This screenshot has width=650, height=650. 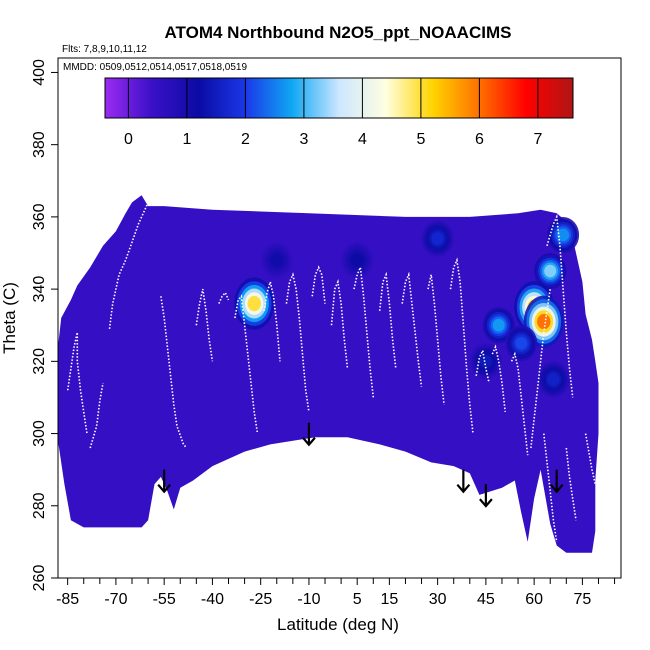 I want to click on colorbar-tick-label: 4, so click(x=362, y=139).